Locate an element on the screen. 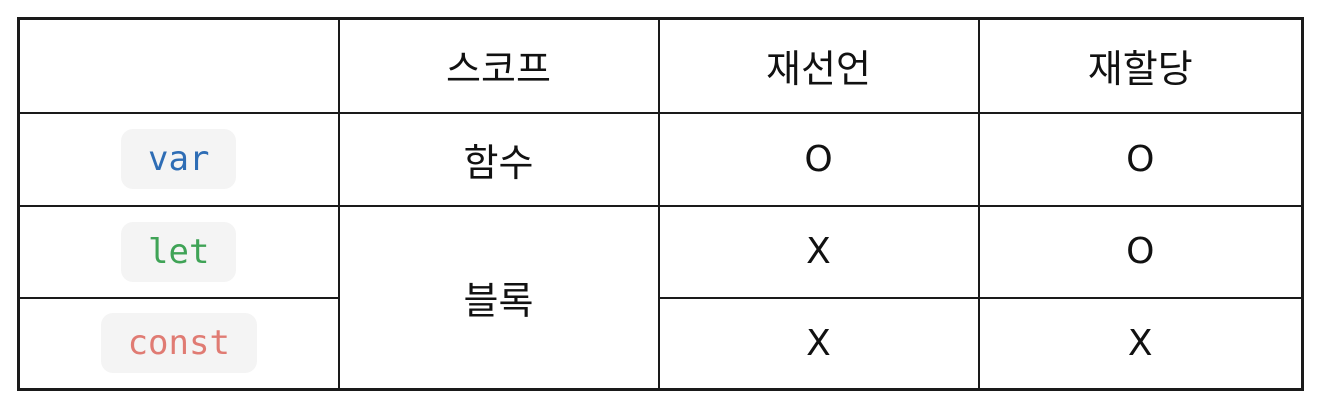  keyword-let: let is located at coordinates (179, 251).